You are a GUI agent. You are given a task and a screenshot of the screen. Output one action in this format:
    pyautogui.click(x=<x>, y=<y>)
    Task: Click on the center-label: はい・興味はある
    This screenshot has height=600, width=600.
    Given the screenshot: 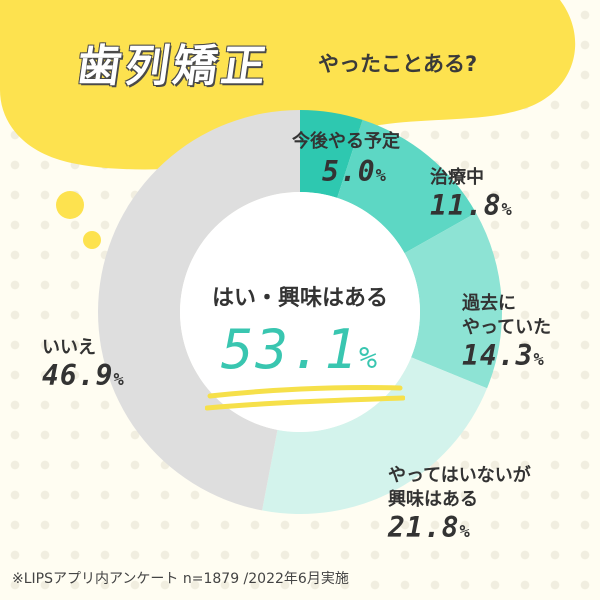 What is the action you would take?
    pyautogui.click(x=299, y=298)
    